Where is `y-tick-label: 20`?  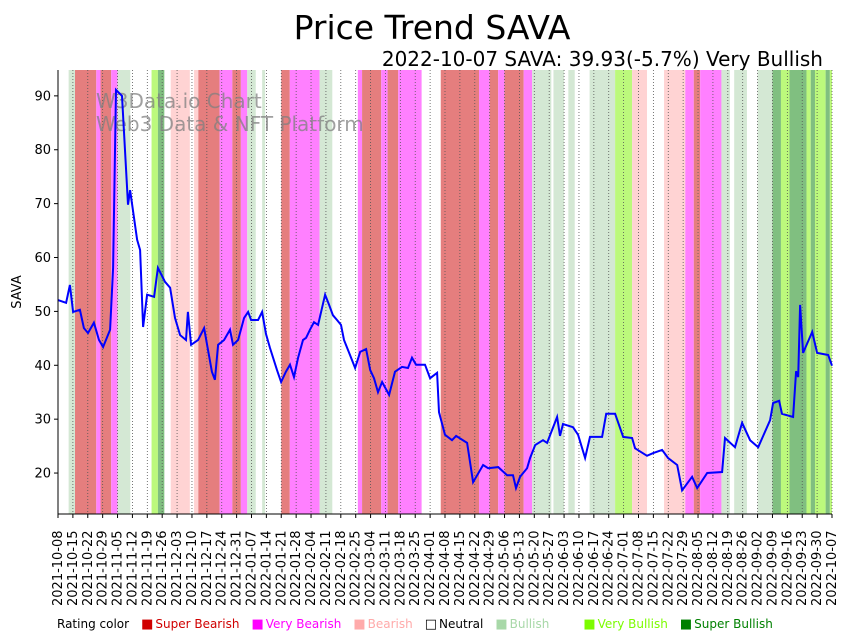 y-tick-label: 20 is located at coordinates (42, 474).